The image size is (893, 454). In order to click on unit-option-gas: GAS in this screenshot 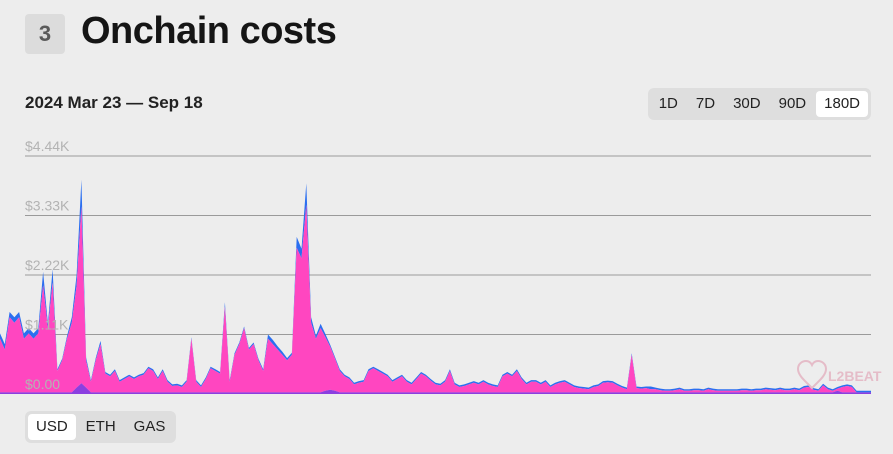, I will do `click(149, 426)`.